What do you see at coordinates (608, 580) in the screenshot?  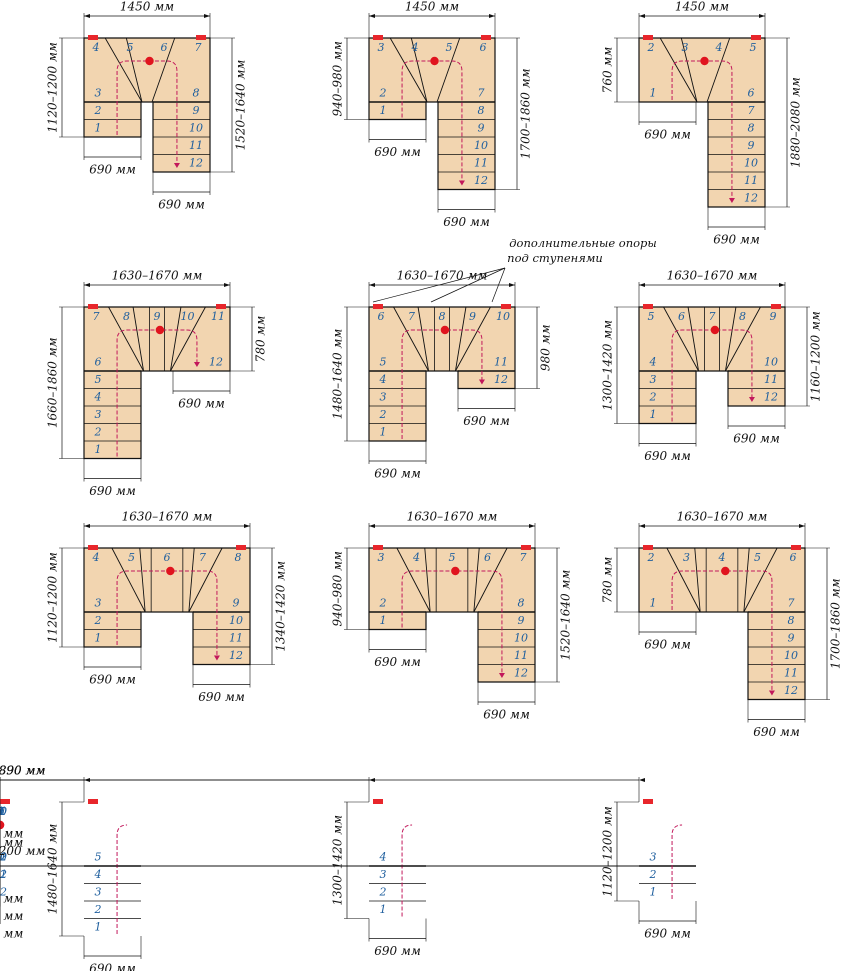 I see `left-height-label: 780 мм` at bounding box center [608, 580].